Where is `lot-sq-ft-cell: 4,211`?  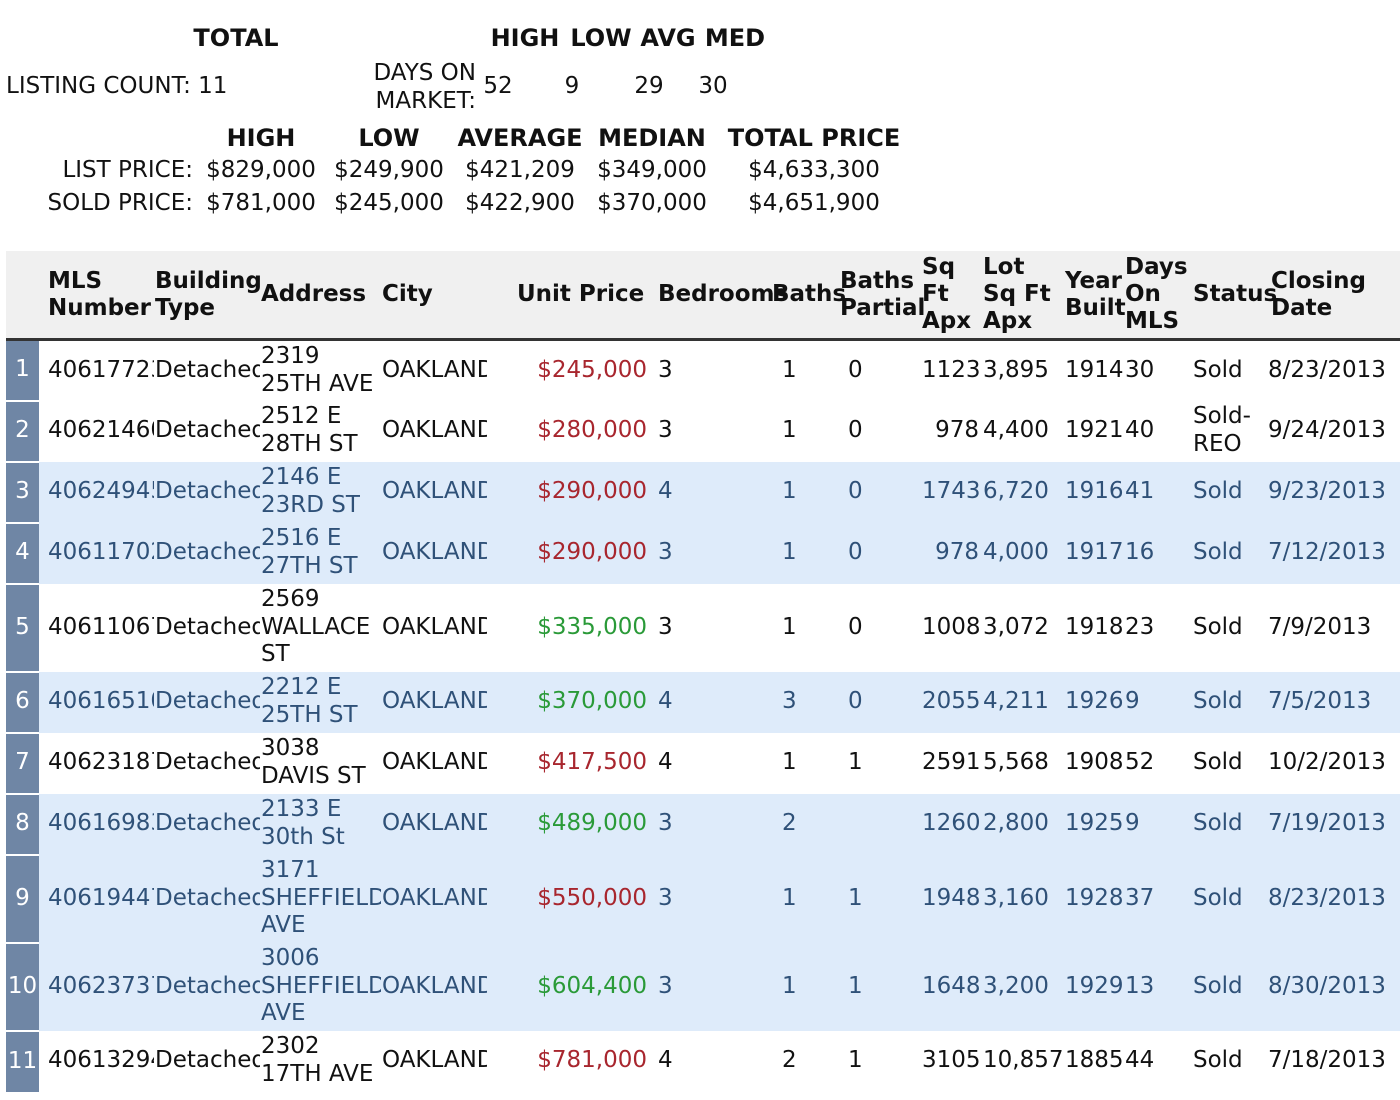
lot-sq-ft-cell: 4,211 is located at coordinates (1016, 701).